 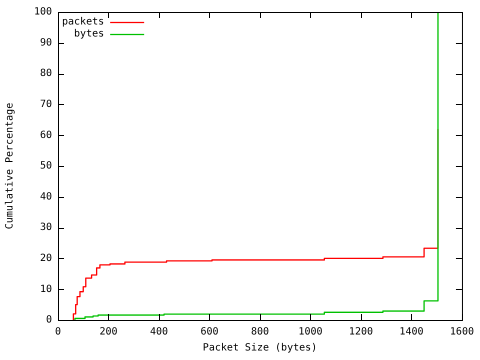 What do you see at coordinates (462, 332) in the screenshot?
I see `x-tick-label: 1600` at bounding box center [462, 332].